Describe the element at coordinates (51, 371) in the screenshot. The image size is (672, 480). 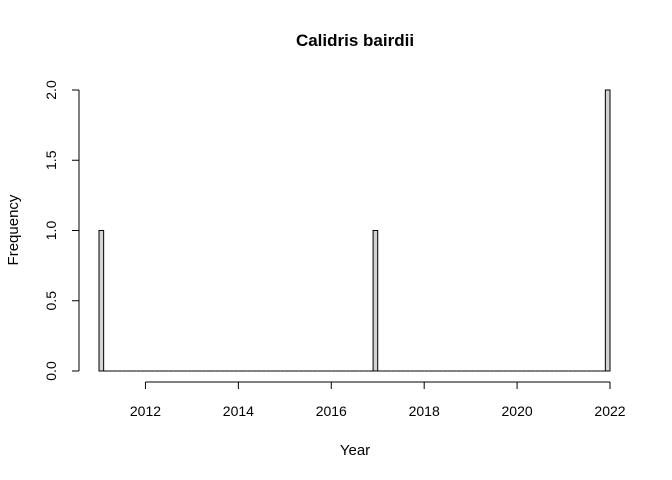
I see `y-tick-label: 0.0` at that location.